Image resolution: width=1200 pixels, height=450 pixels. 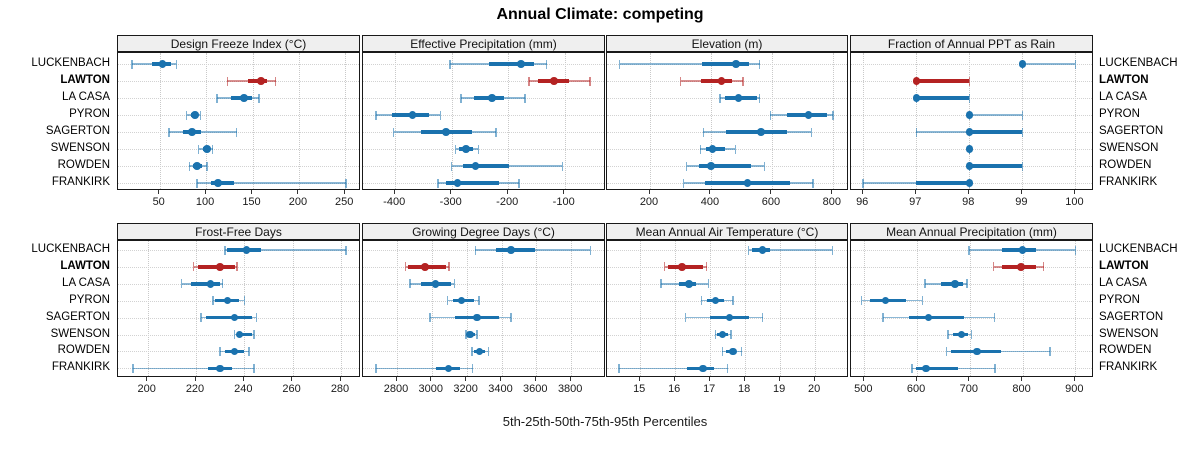 I want to click on axis-tick-label: 200, so click(x=146, y=389).